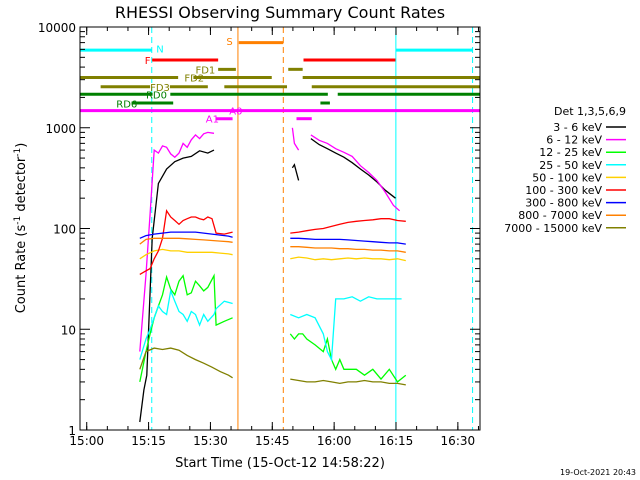 This screenshot has width=640, height=480. Describe the element at coordinates (560, 215) in the screenshot. I see `legend-label-7: 800 - 7000 keV` at that location.